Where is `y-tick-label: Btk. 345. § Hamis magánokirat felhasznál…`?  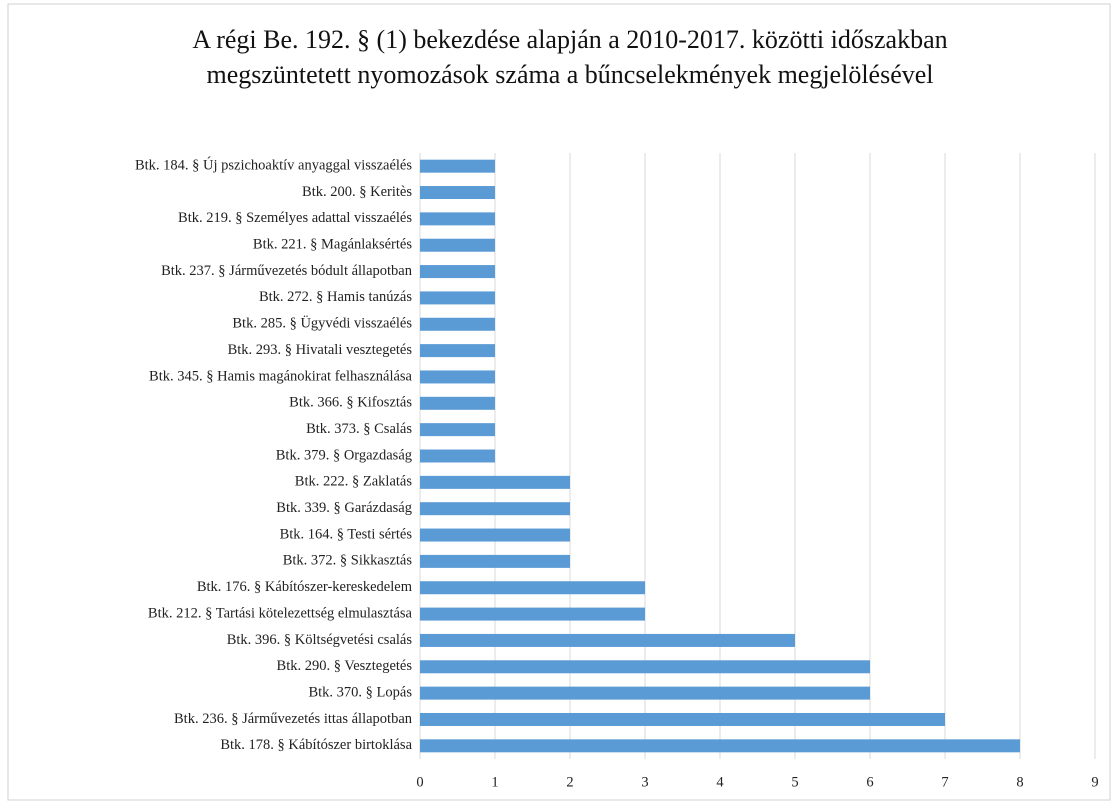
y-tick-label: Btk. 345. § Hamis magánokirat felhasznál… is located at coordinates (281, 376).